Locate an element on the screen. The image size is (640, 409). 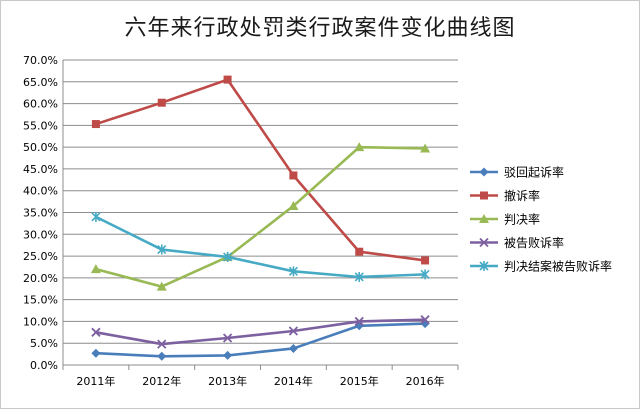
legend-label: 判决结案被告败诉率 is located at coordinates (558, 266).